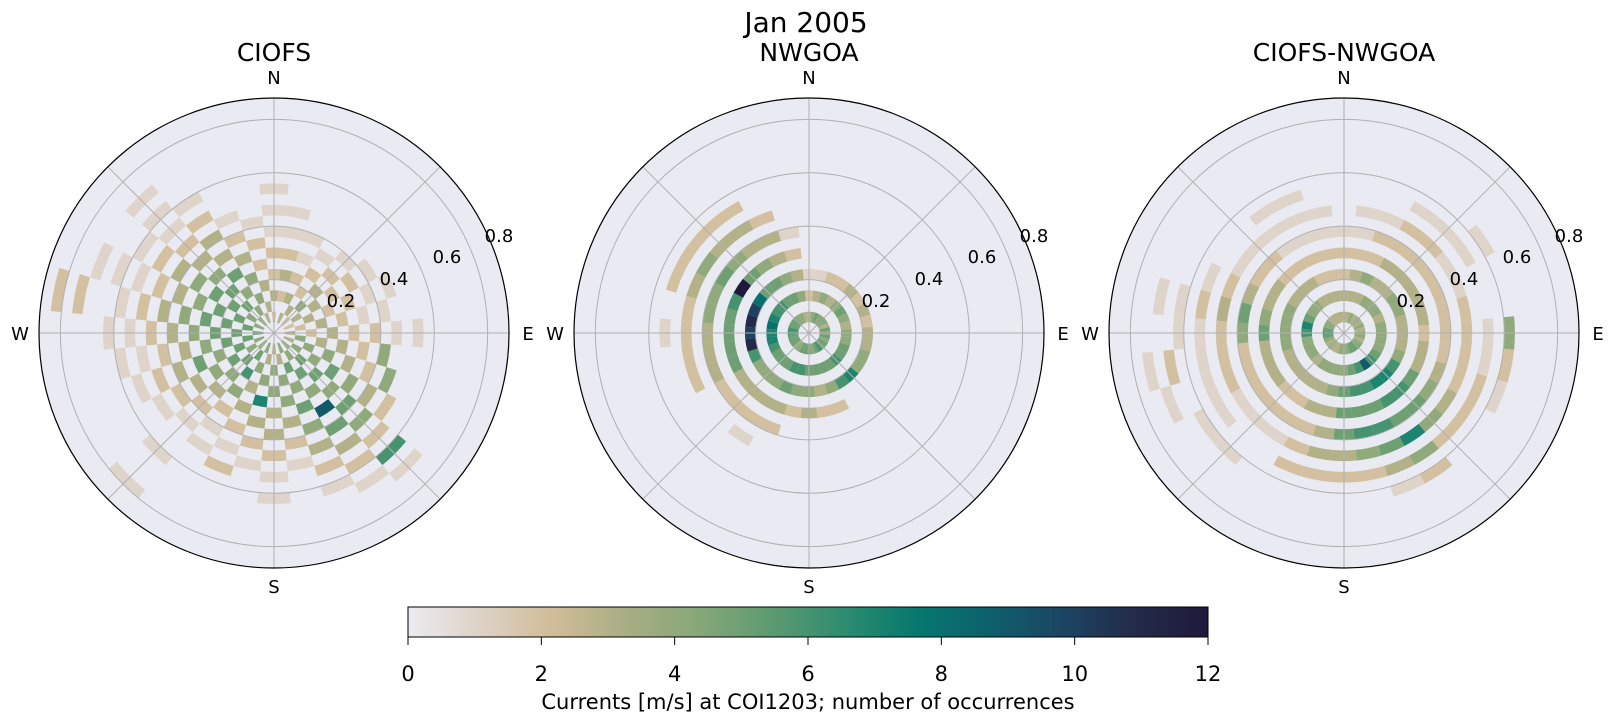 Image resolution: width=1611 pixels, height=728 pixels. I want to click on compass-label-east: E, so click(1062, 334).